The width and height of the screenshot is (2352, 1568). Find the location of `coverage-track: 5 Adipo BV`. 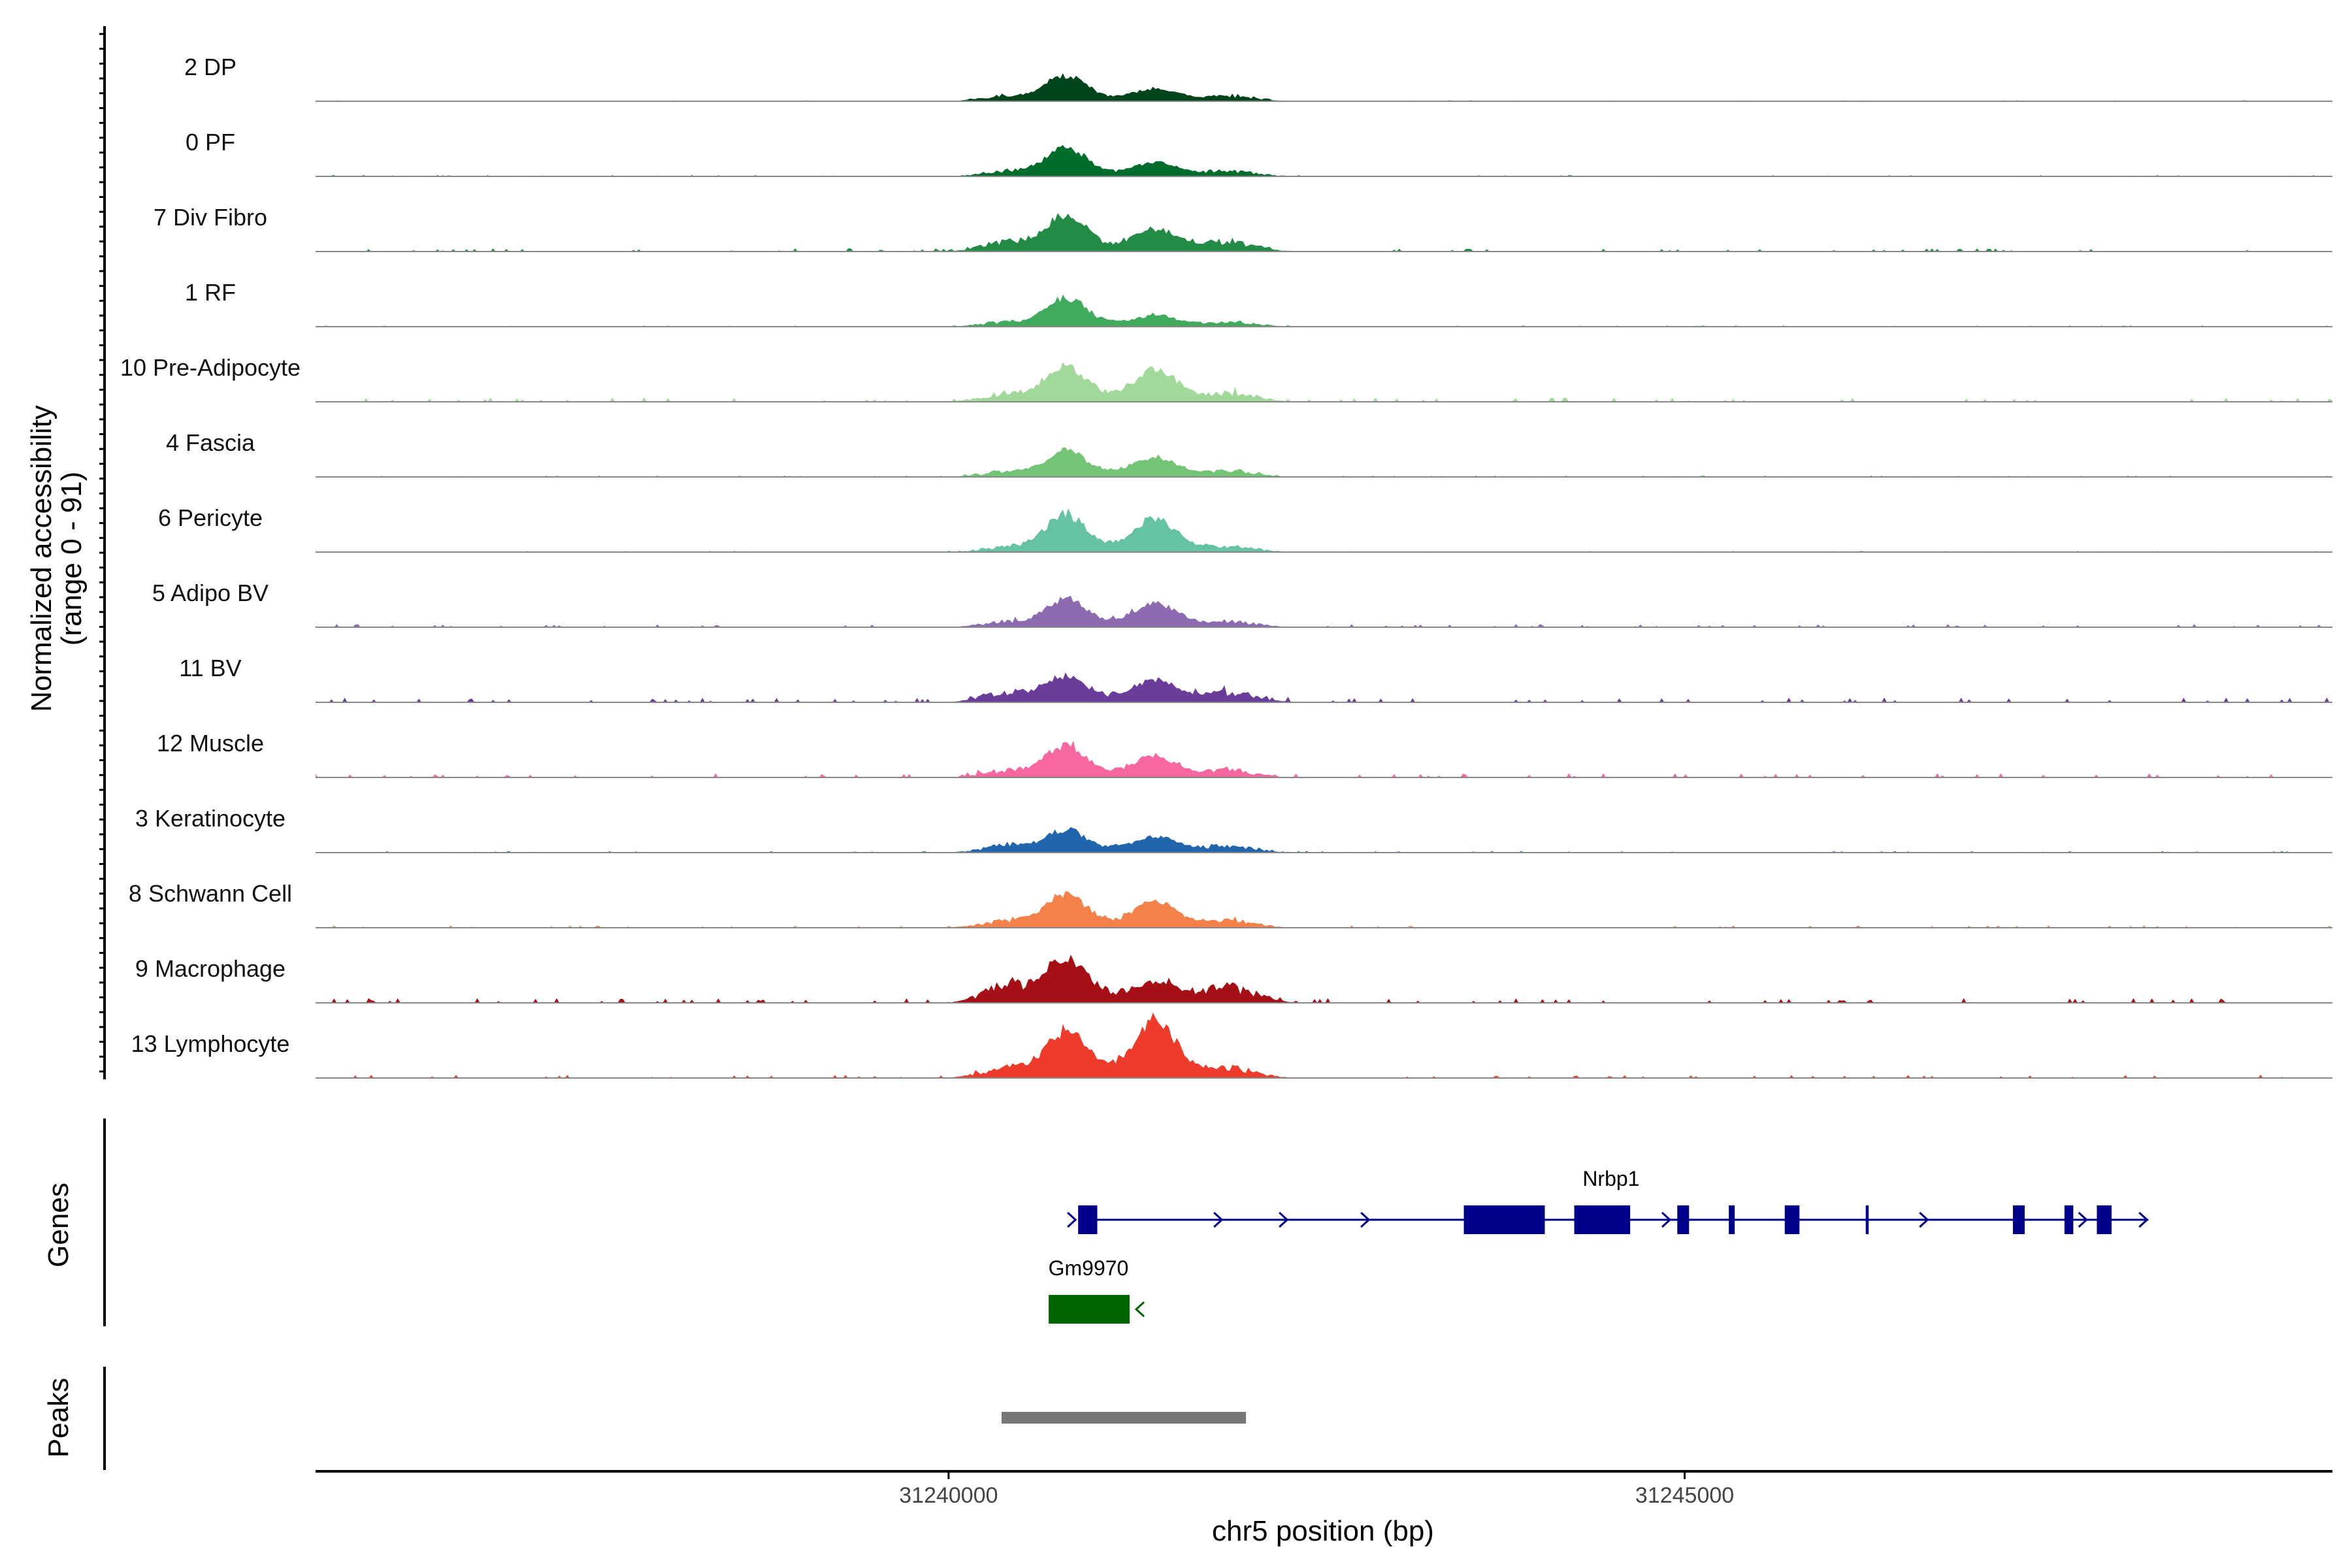

coverage-track: 5 Adipo BV is located at coordinates (1242, 604).